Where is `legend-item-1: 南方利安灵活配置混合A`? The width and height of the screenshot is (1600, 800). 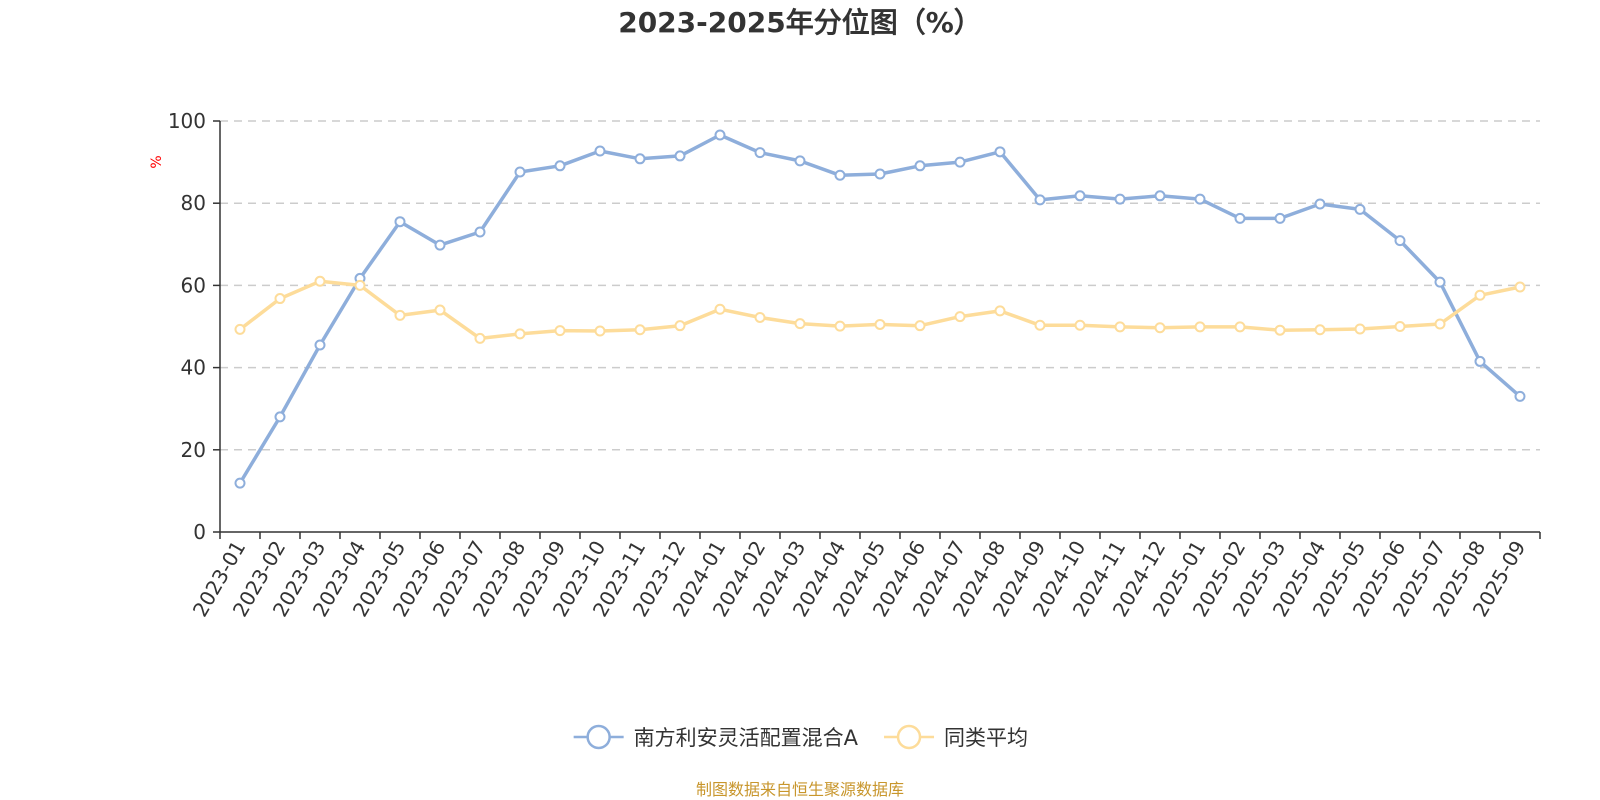 legend-item-1: 南方利安灵活配置混合A is located at coordinates (716, 737).